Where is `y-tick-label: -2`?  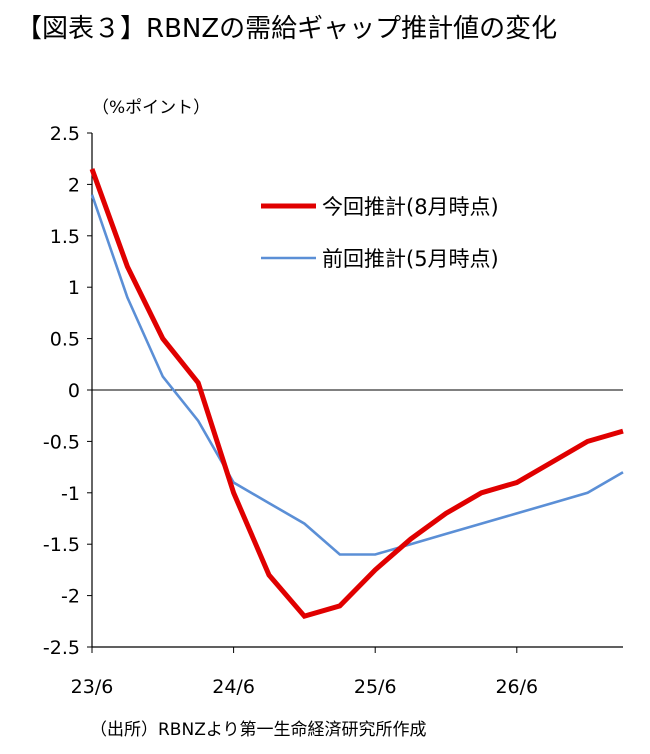
y-tick-label: -2 is located at coordinates (70, 597).